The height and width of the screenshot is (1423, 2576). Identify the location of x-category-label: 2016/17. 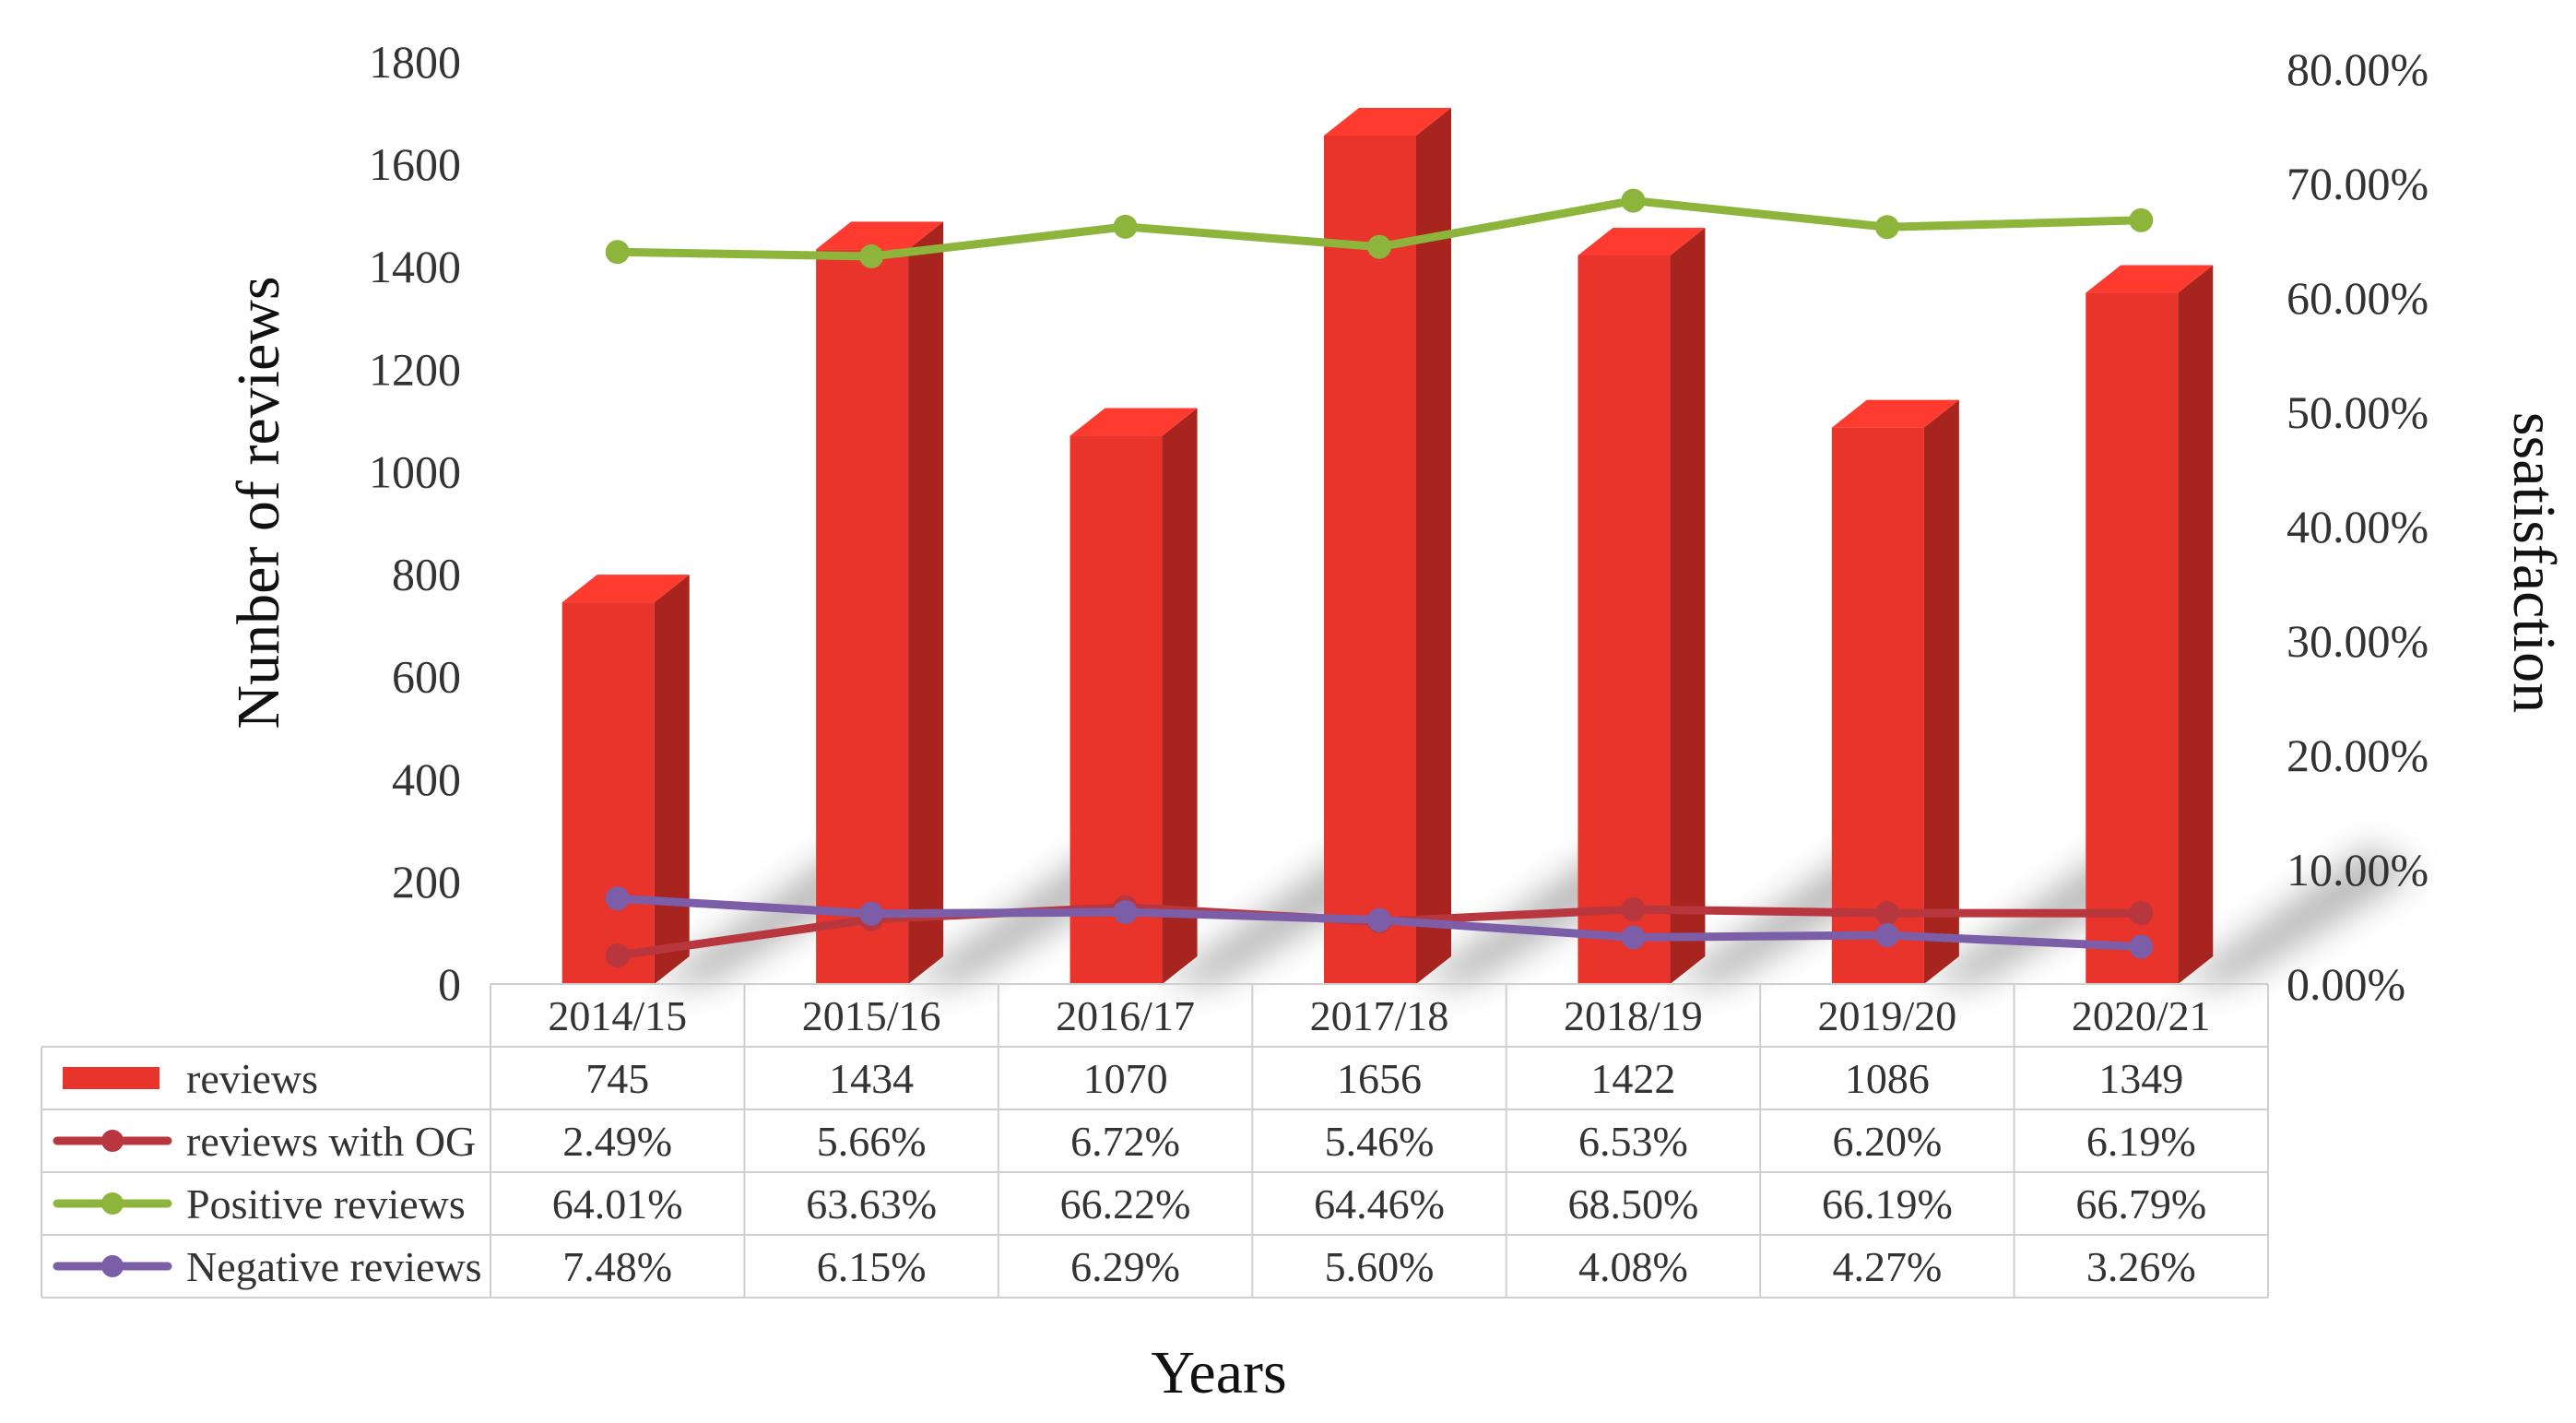
(1125, 1016).